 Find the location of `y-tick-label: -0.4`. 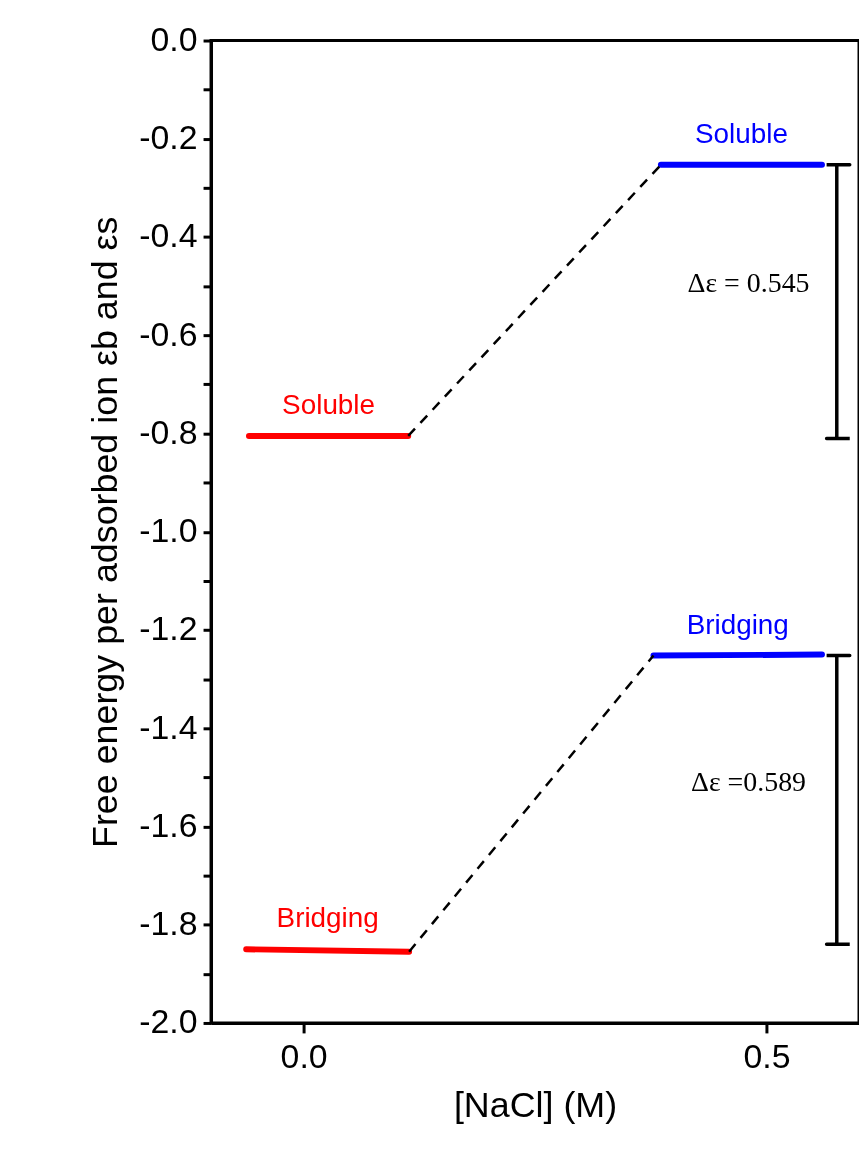

y-tick-label: -0.4 is located at coordinates (168, 235).